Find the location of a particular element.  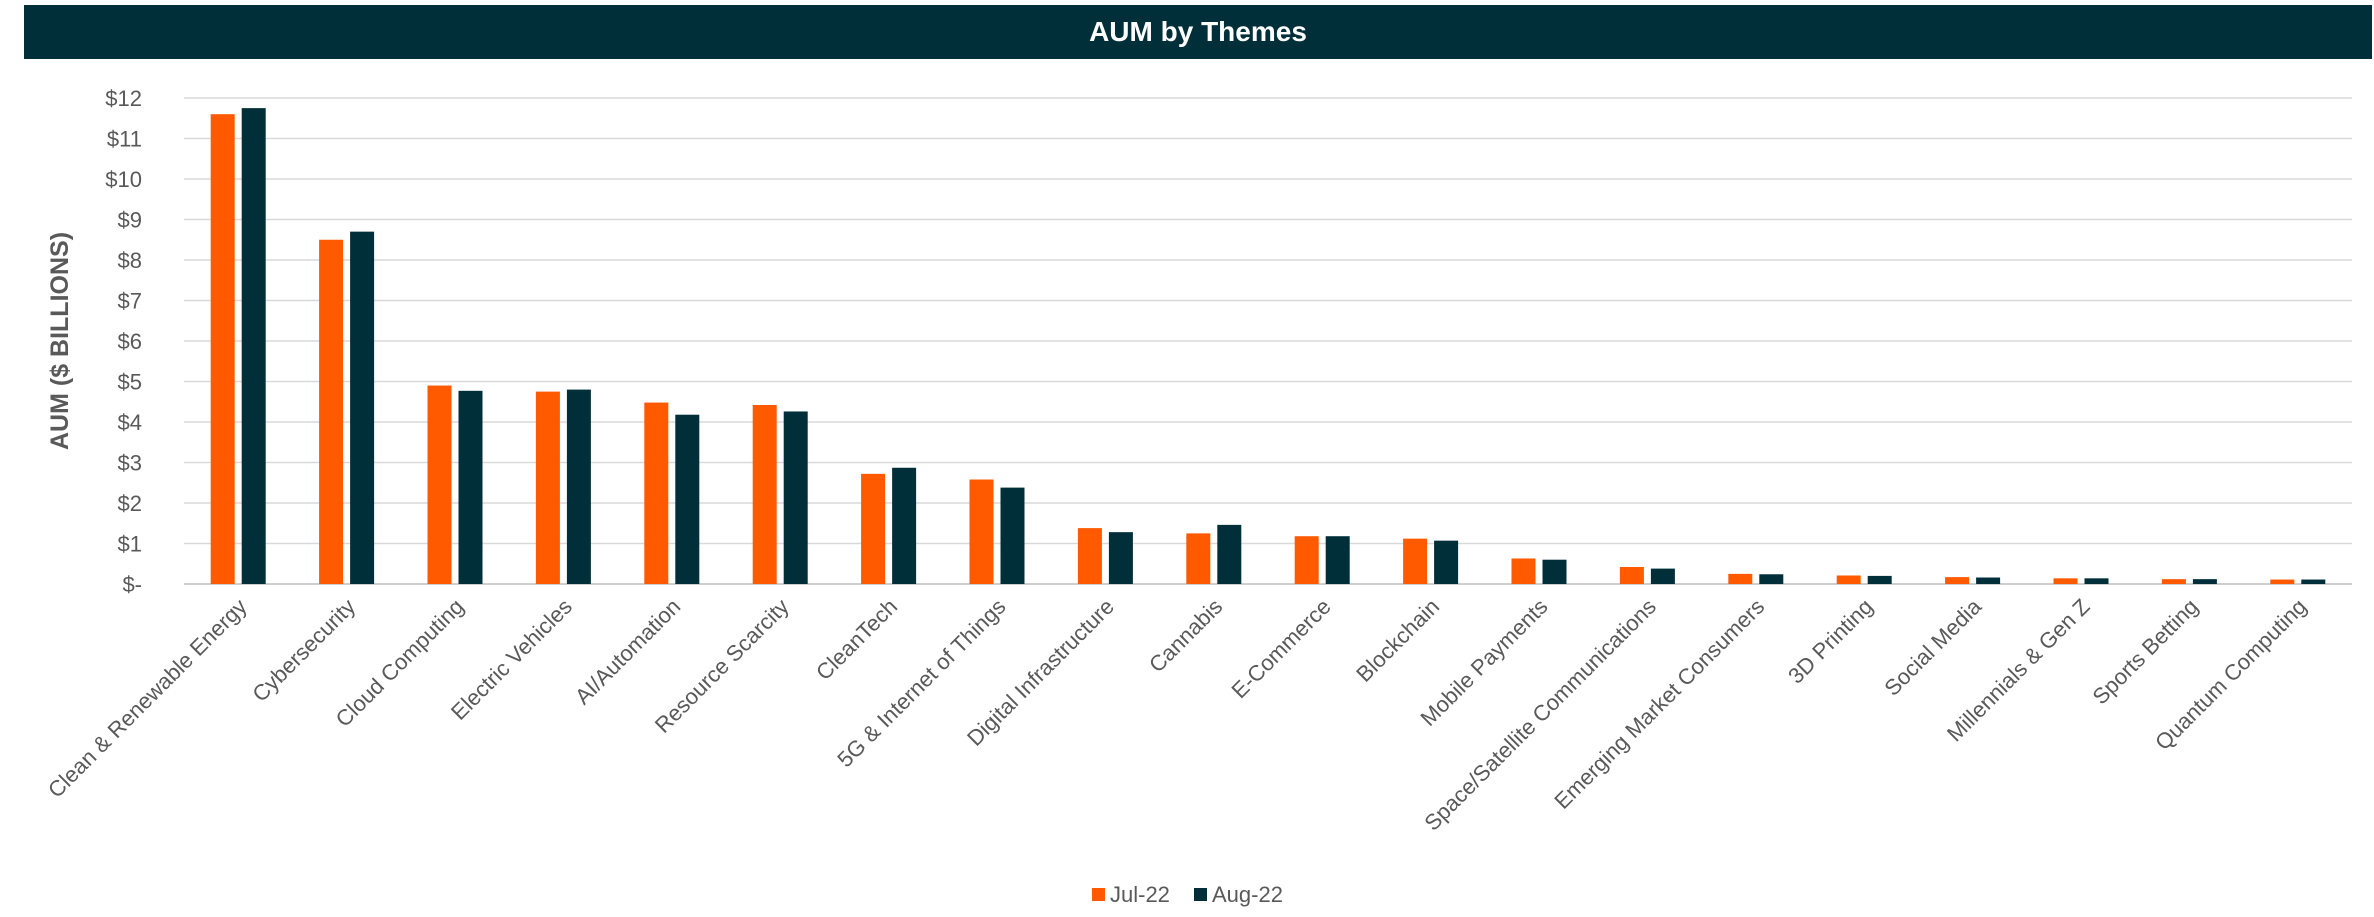

y-tick-label: $5 is located at coordinates (130, 382).